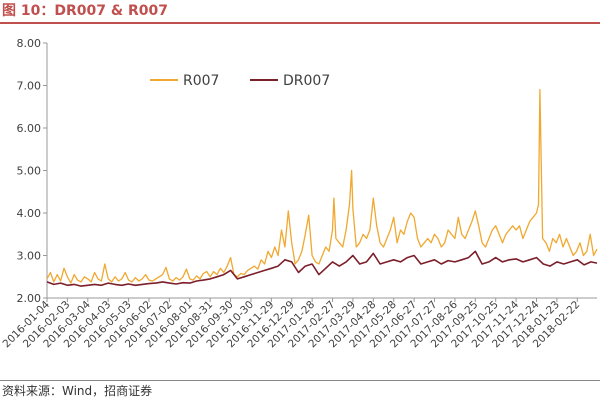 This screenshot has width=600, height=401. Describe the element at coordinates (29, 128) in the screenshot. I see `y-tick-label: 6.00` at that location.